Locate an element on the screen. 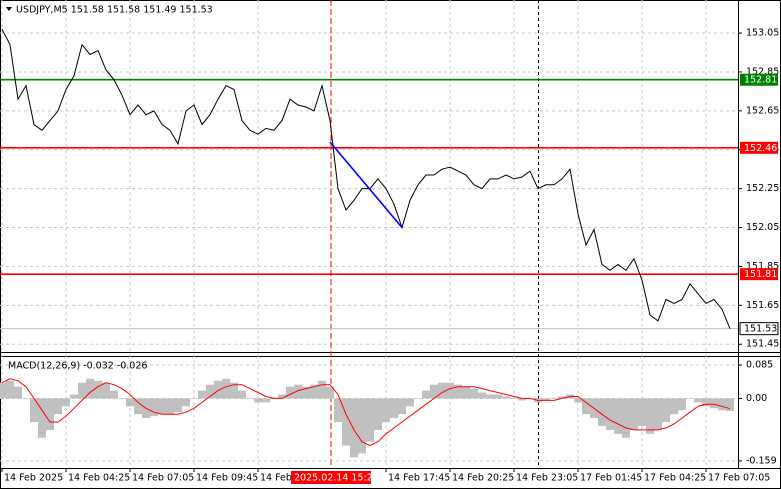 Image resolution: width=781 pixels, height=489 pixels. crosshair-label: 2025.02.14 15:25 is located at coordinates (336, 478).